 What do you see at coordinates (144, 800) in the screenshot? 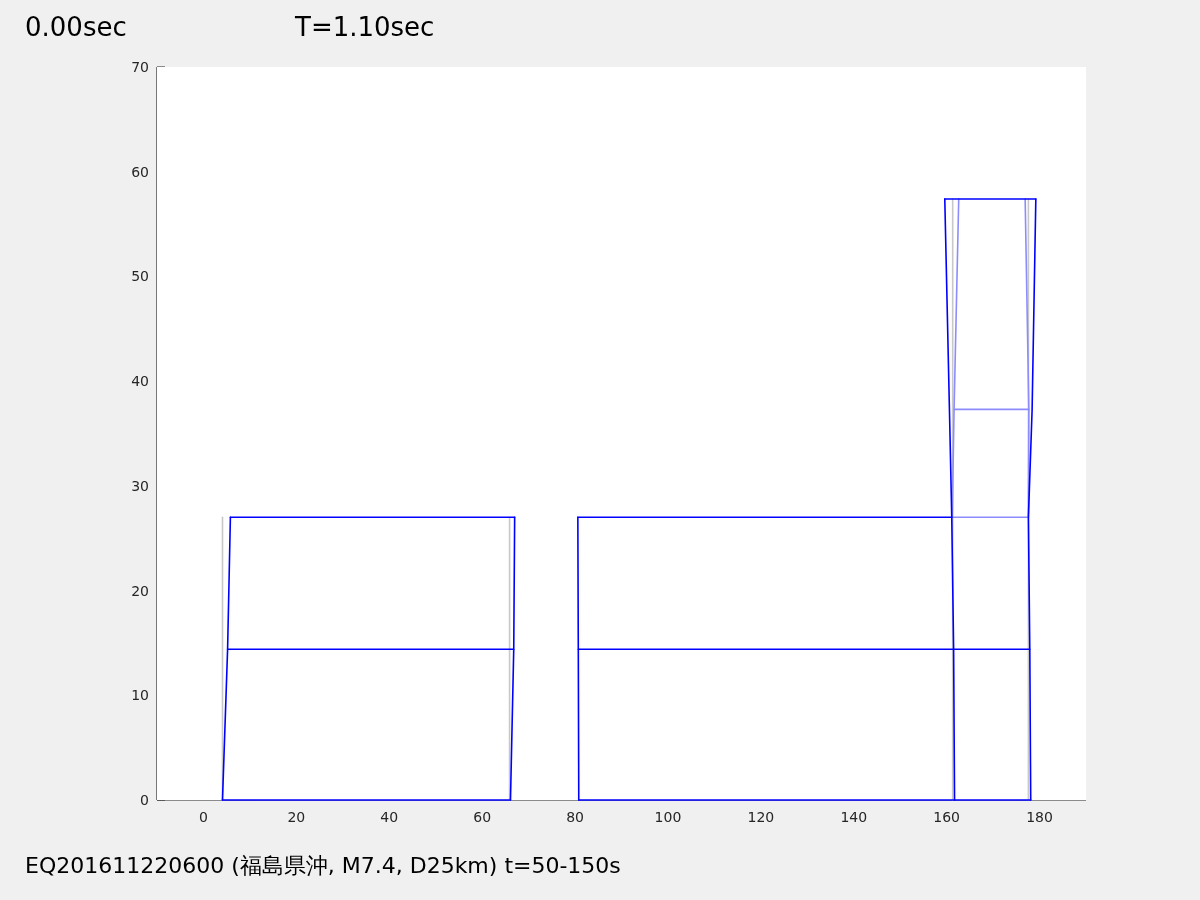
I see `y-tick-label: 0` at bounding box center [144, 800].